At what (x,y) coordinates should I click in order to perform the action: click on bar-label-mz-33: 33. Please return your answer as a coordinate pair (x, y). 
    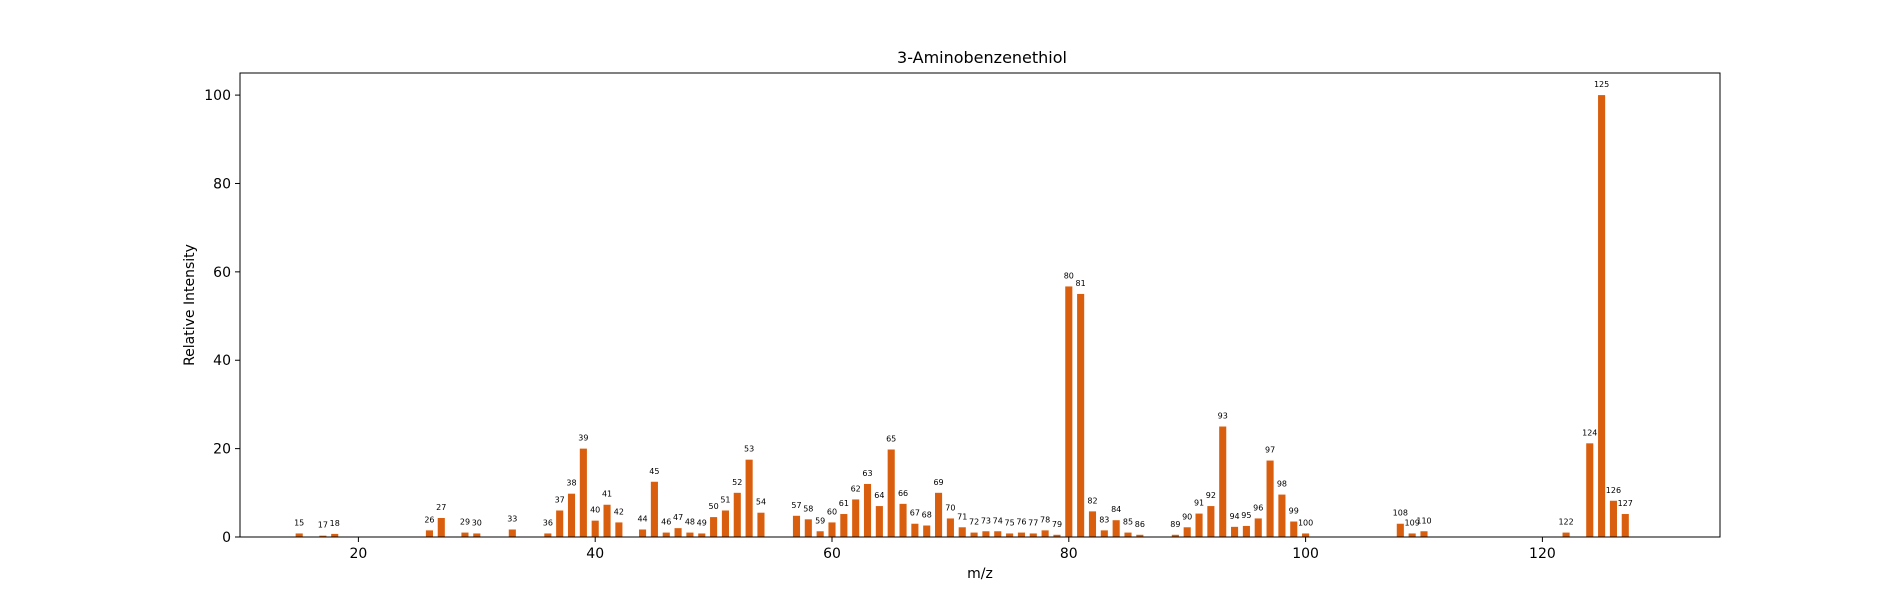
    Looking at the image, I should click on (512, 518).